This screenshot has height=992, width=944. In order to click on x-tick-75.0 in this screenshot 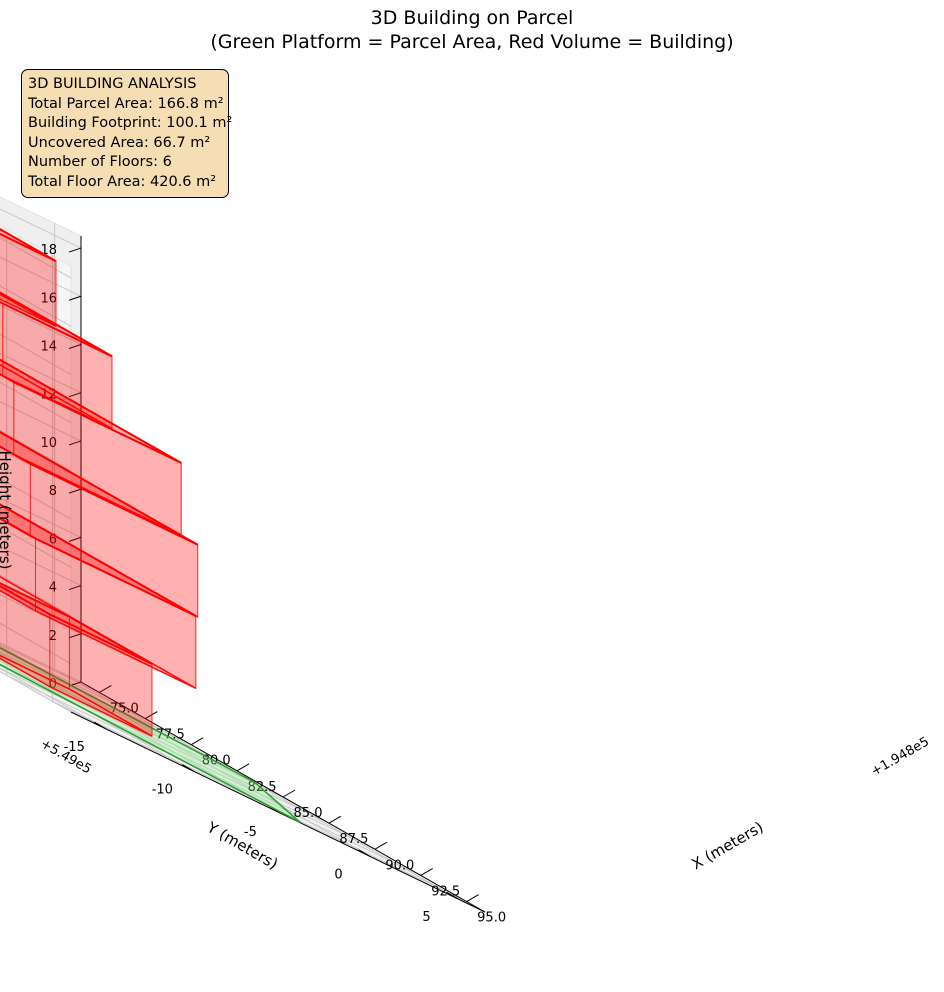, I will do `click(105, 689)`.